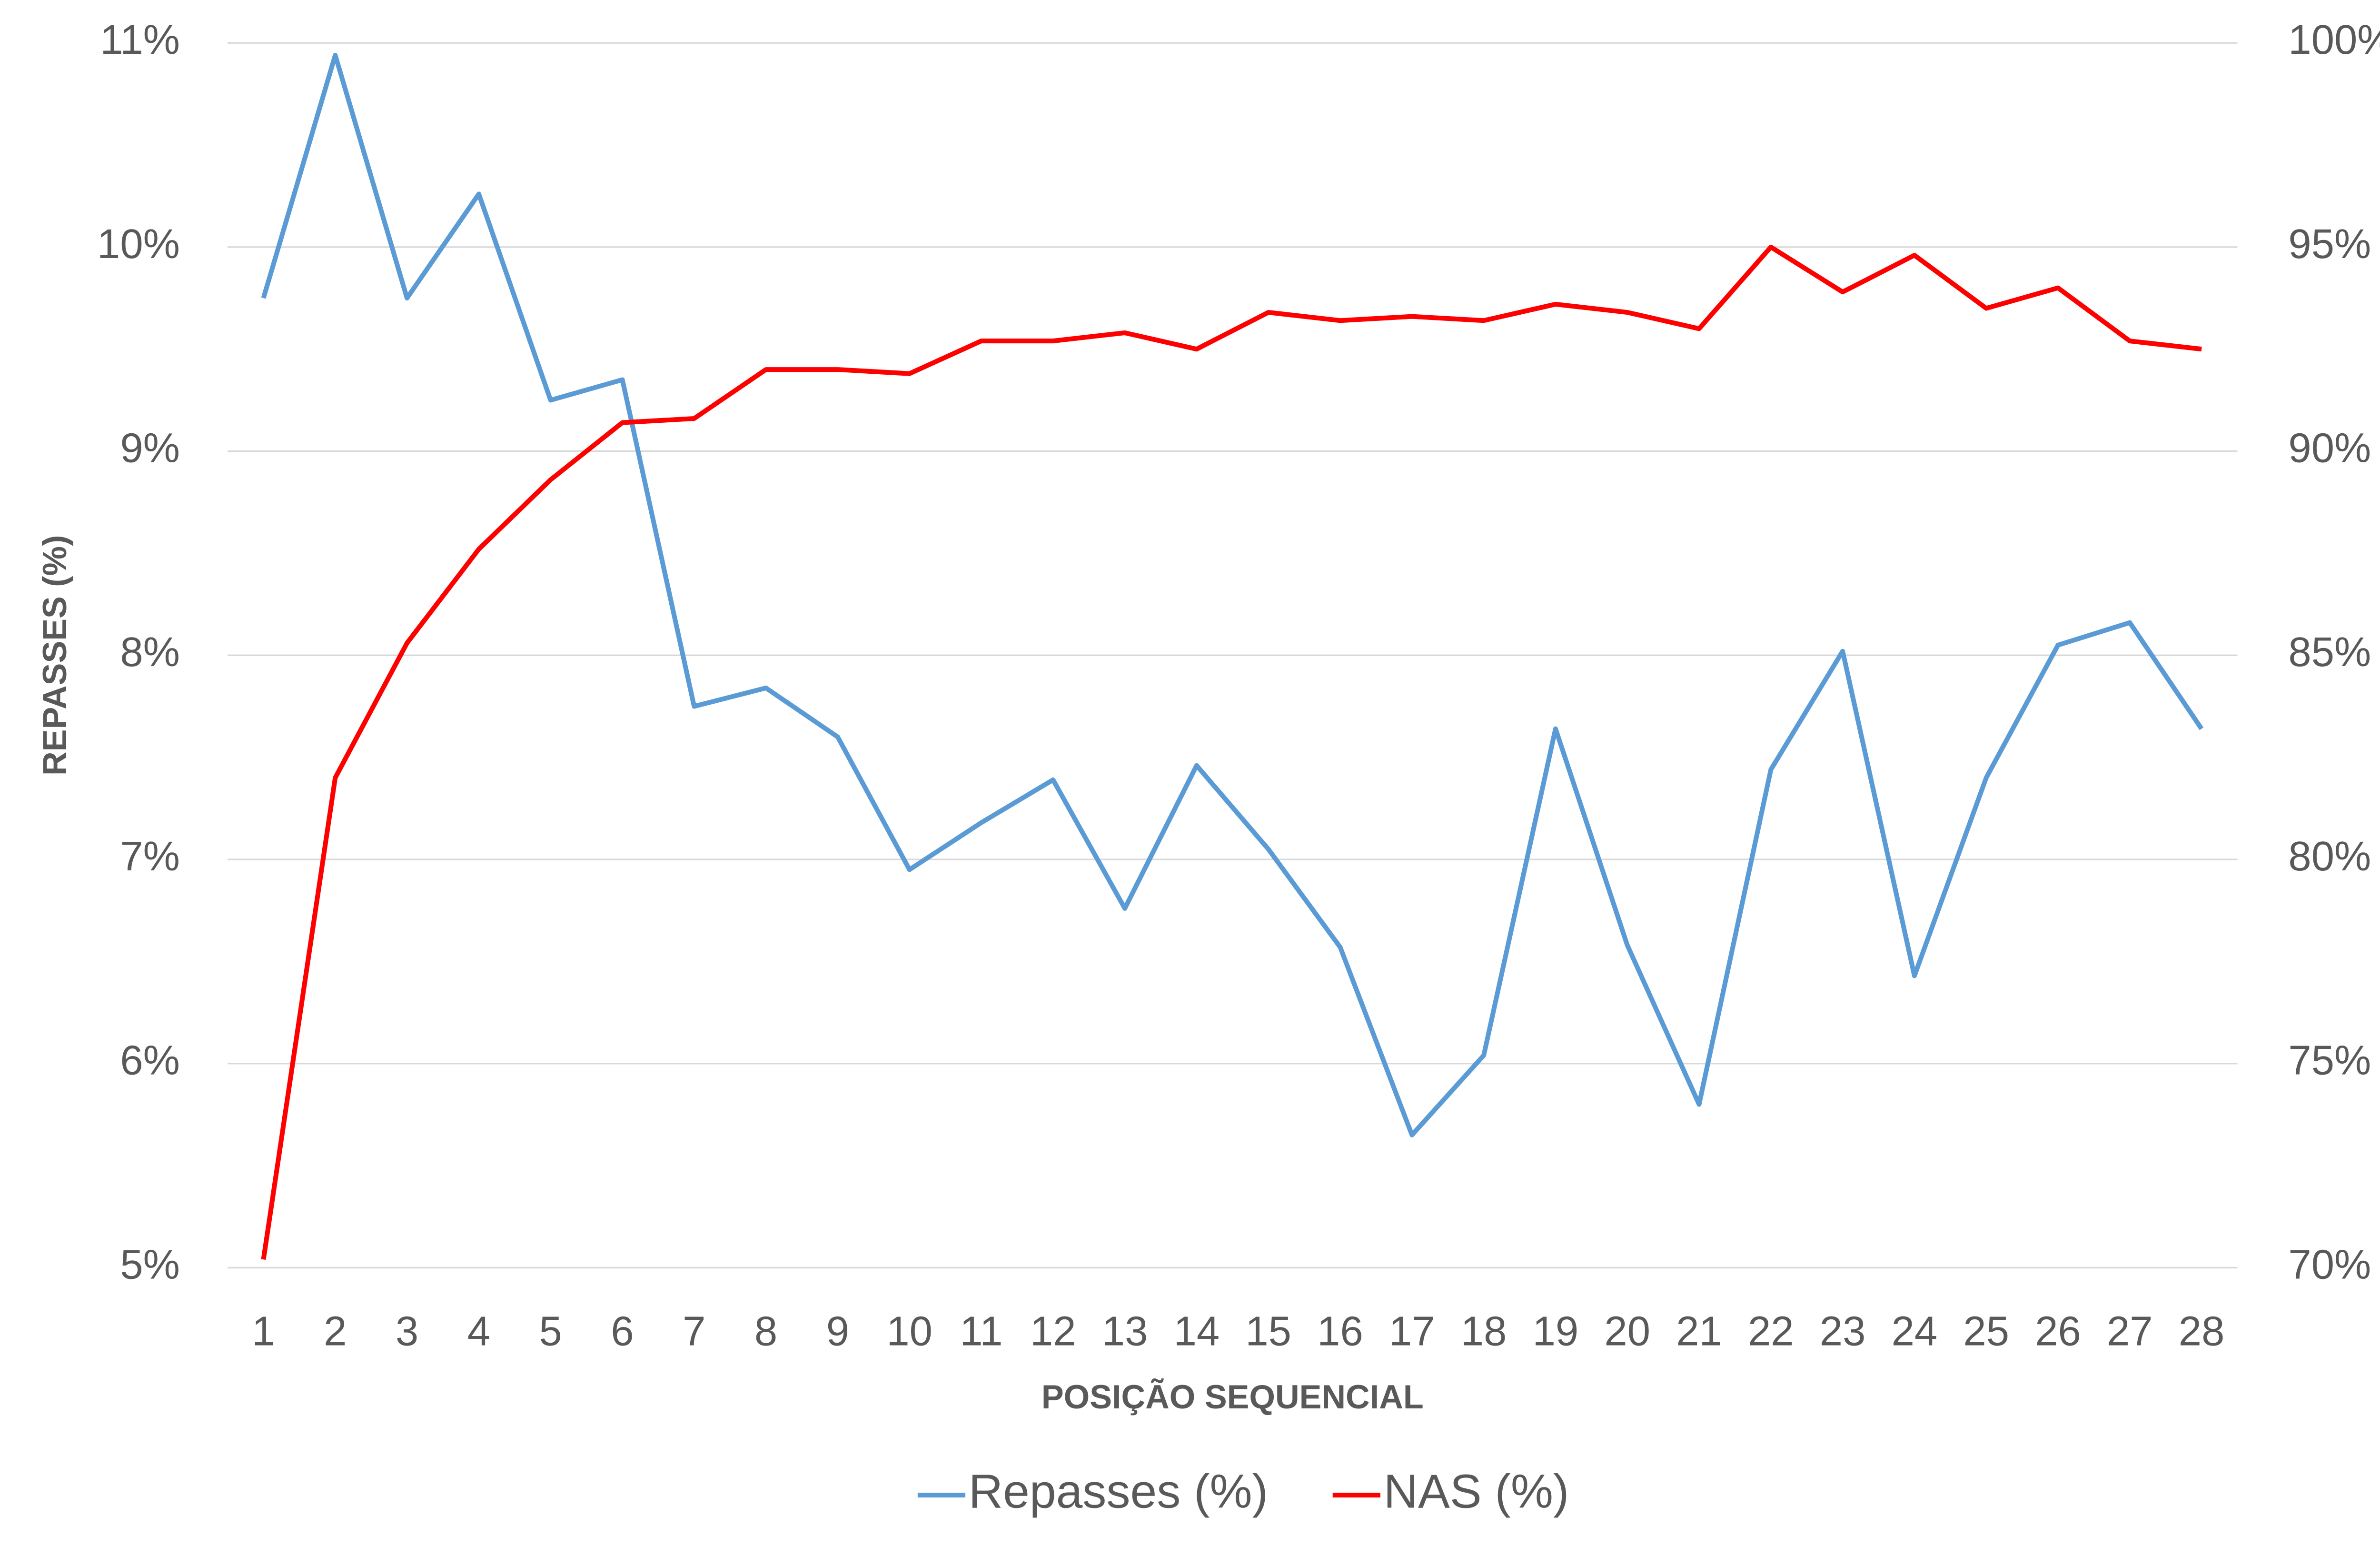 The height and width of the screenshot is (1546, 2380). I want to click on x-tick-label: 22, so click(1771, 1331).